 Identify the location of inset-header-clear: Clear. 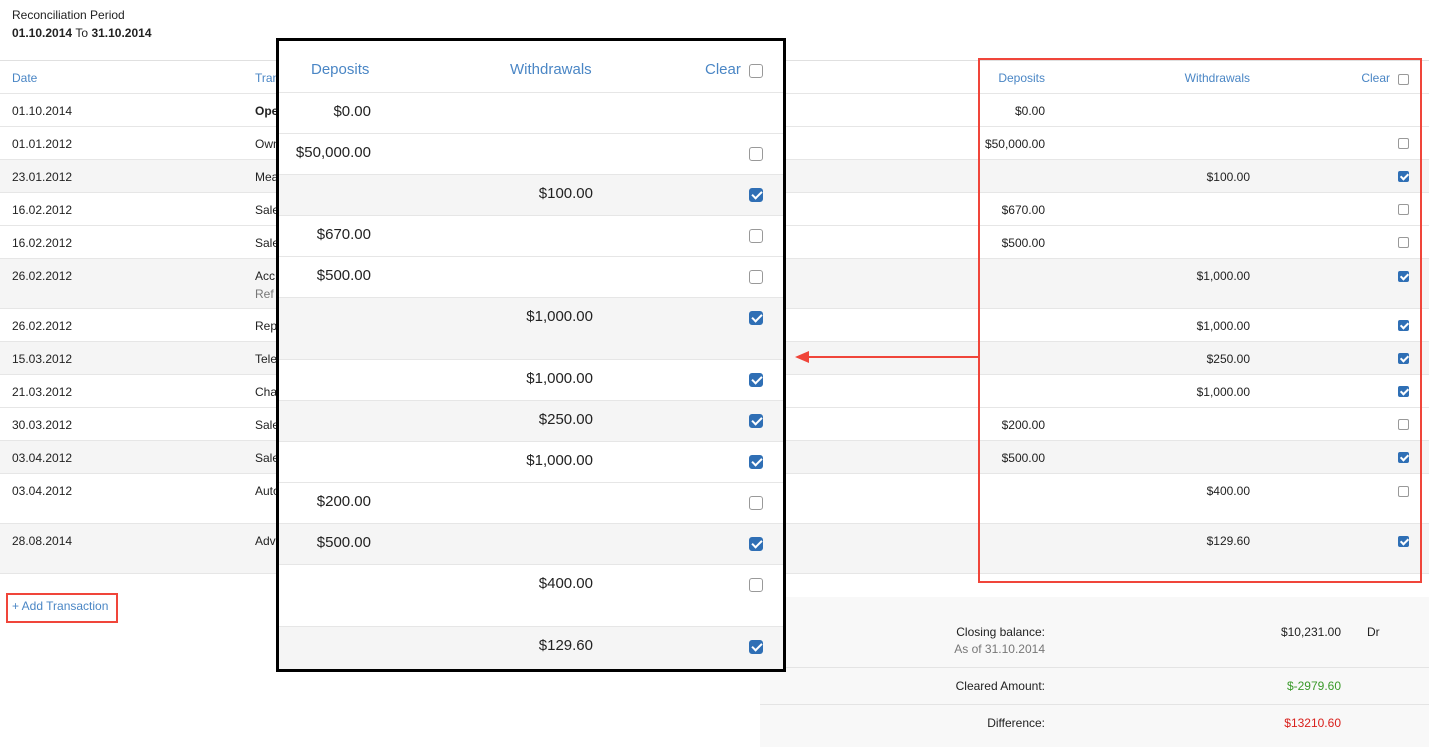
(723, 69).